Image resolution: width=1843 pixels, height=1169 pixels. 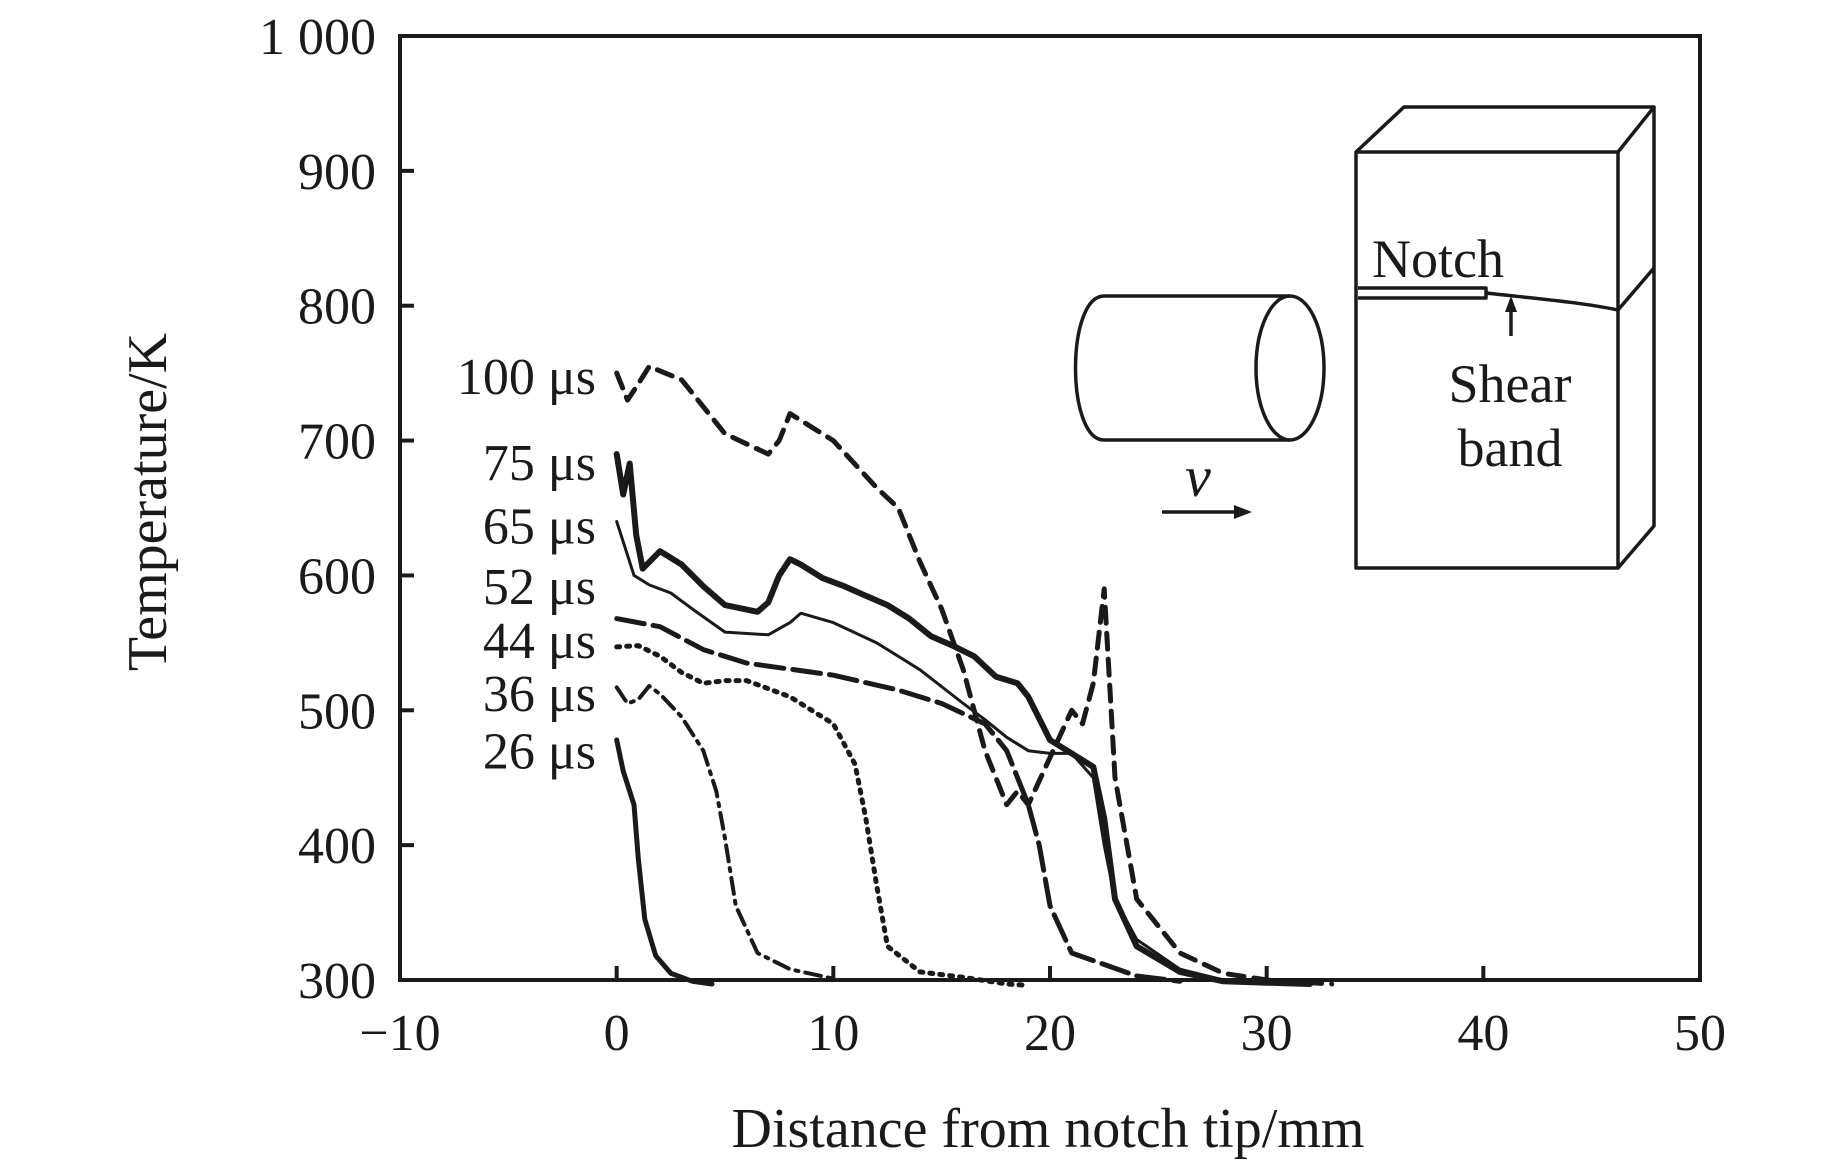 I want to click on notch-slot, so click(x=1423, y=293).